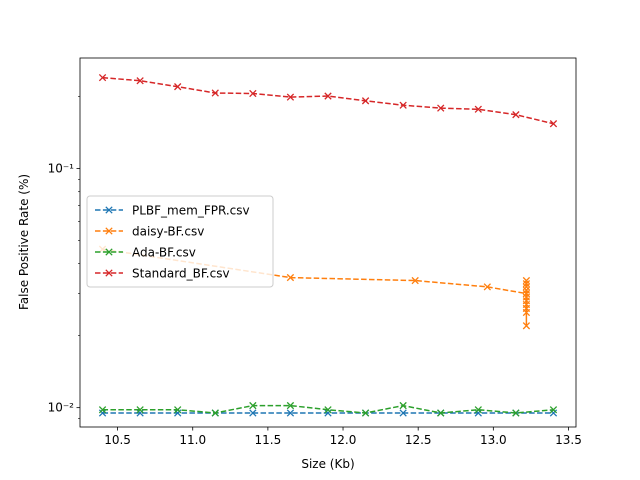 Image resolution: width=640 pixels, height=480 pixels. I want to click on legend-label: daisy-BF.csv, so click(168, 232).